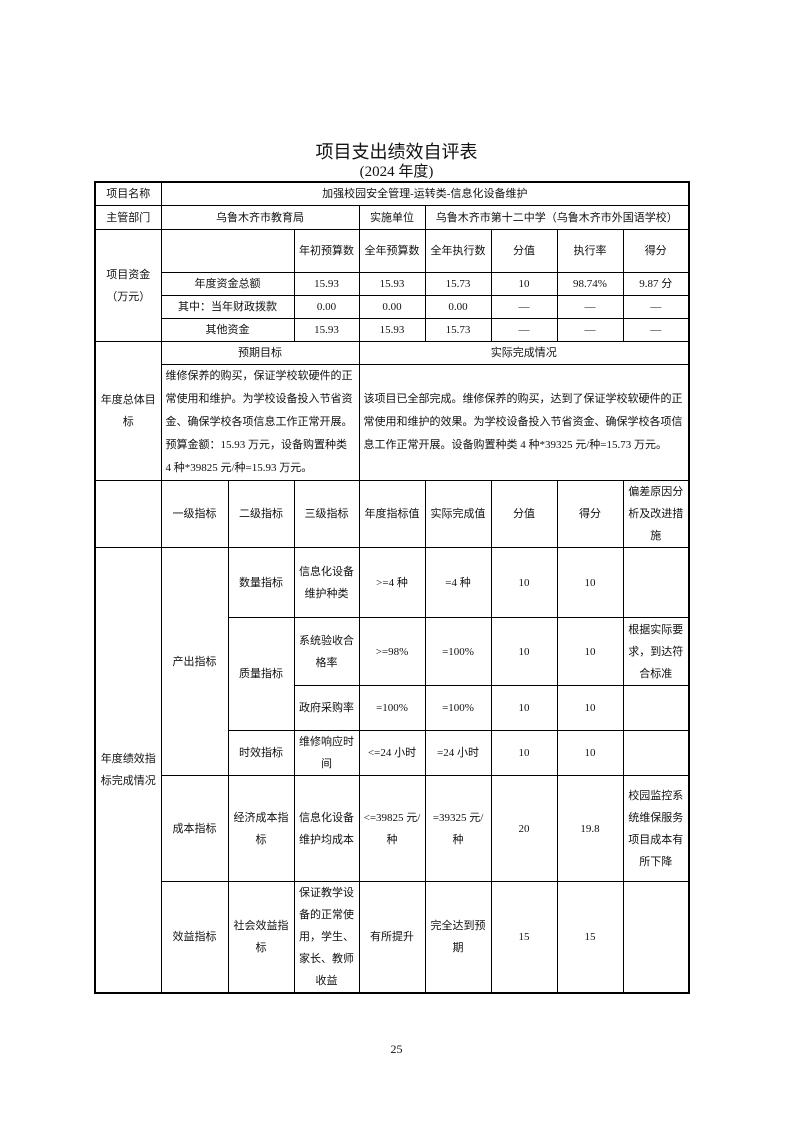 The image size is (793, 1122). I want to click on score: 15, so click(590, 937).